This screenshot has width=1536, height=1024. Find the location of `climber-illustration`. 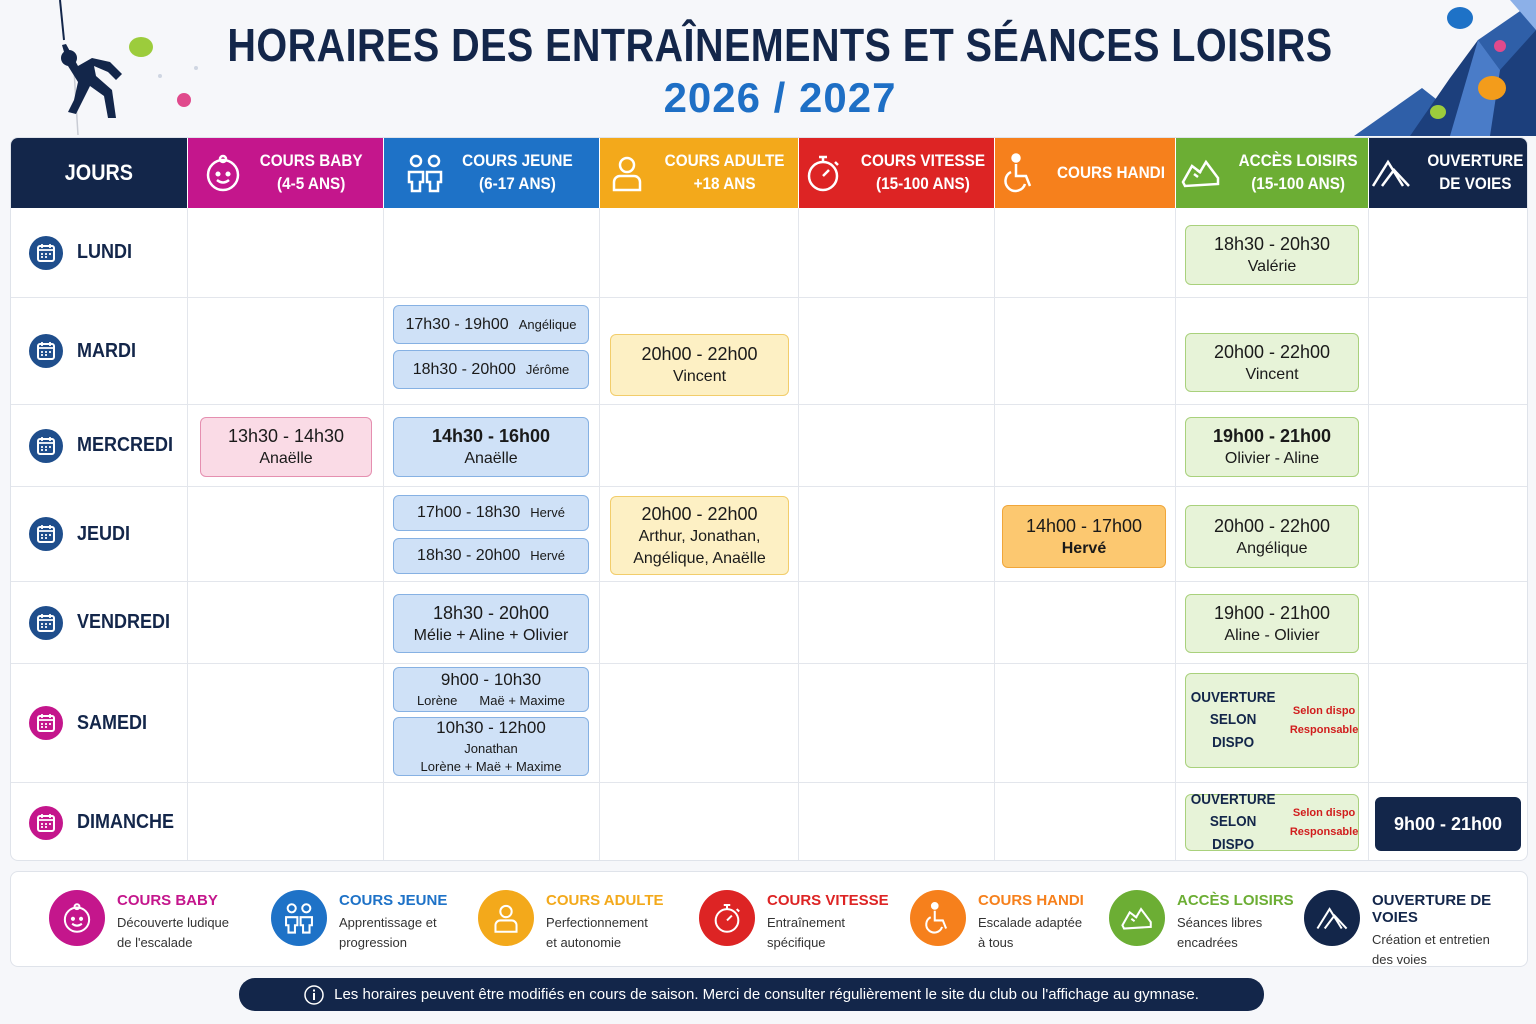

climber-illustration is located at coordinates (128, 67).